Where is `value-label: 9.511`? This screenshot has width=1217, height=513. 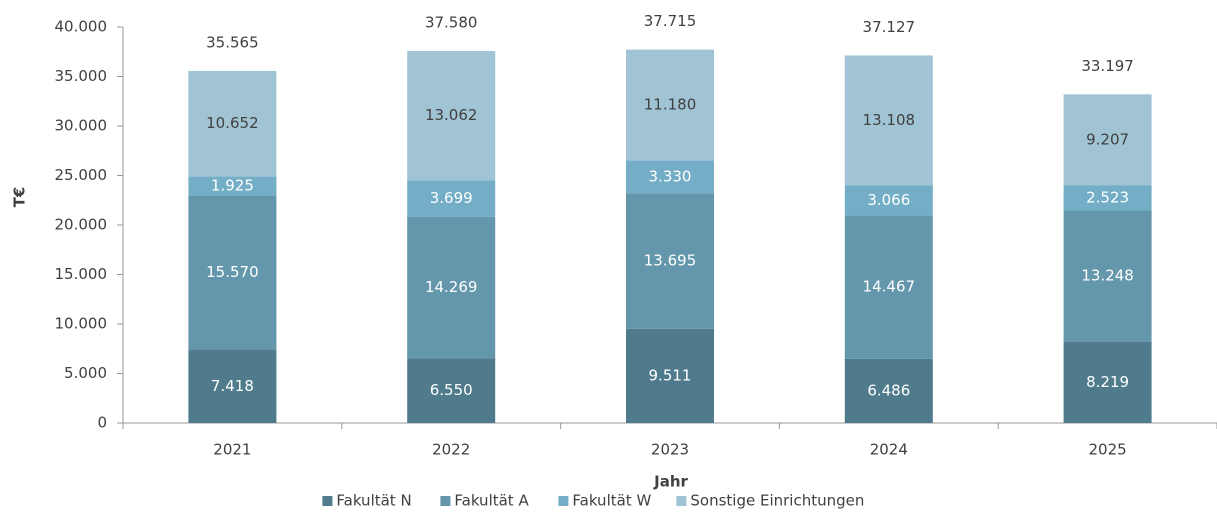
value-label: 9.511 is located at coordinates (670, 375).